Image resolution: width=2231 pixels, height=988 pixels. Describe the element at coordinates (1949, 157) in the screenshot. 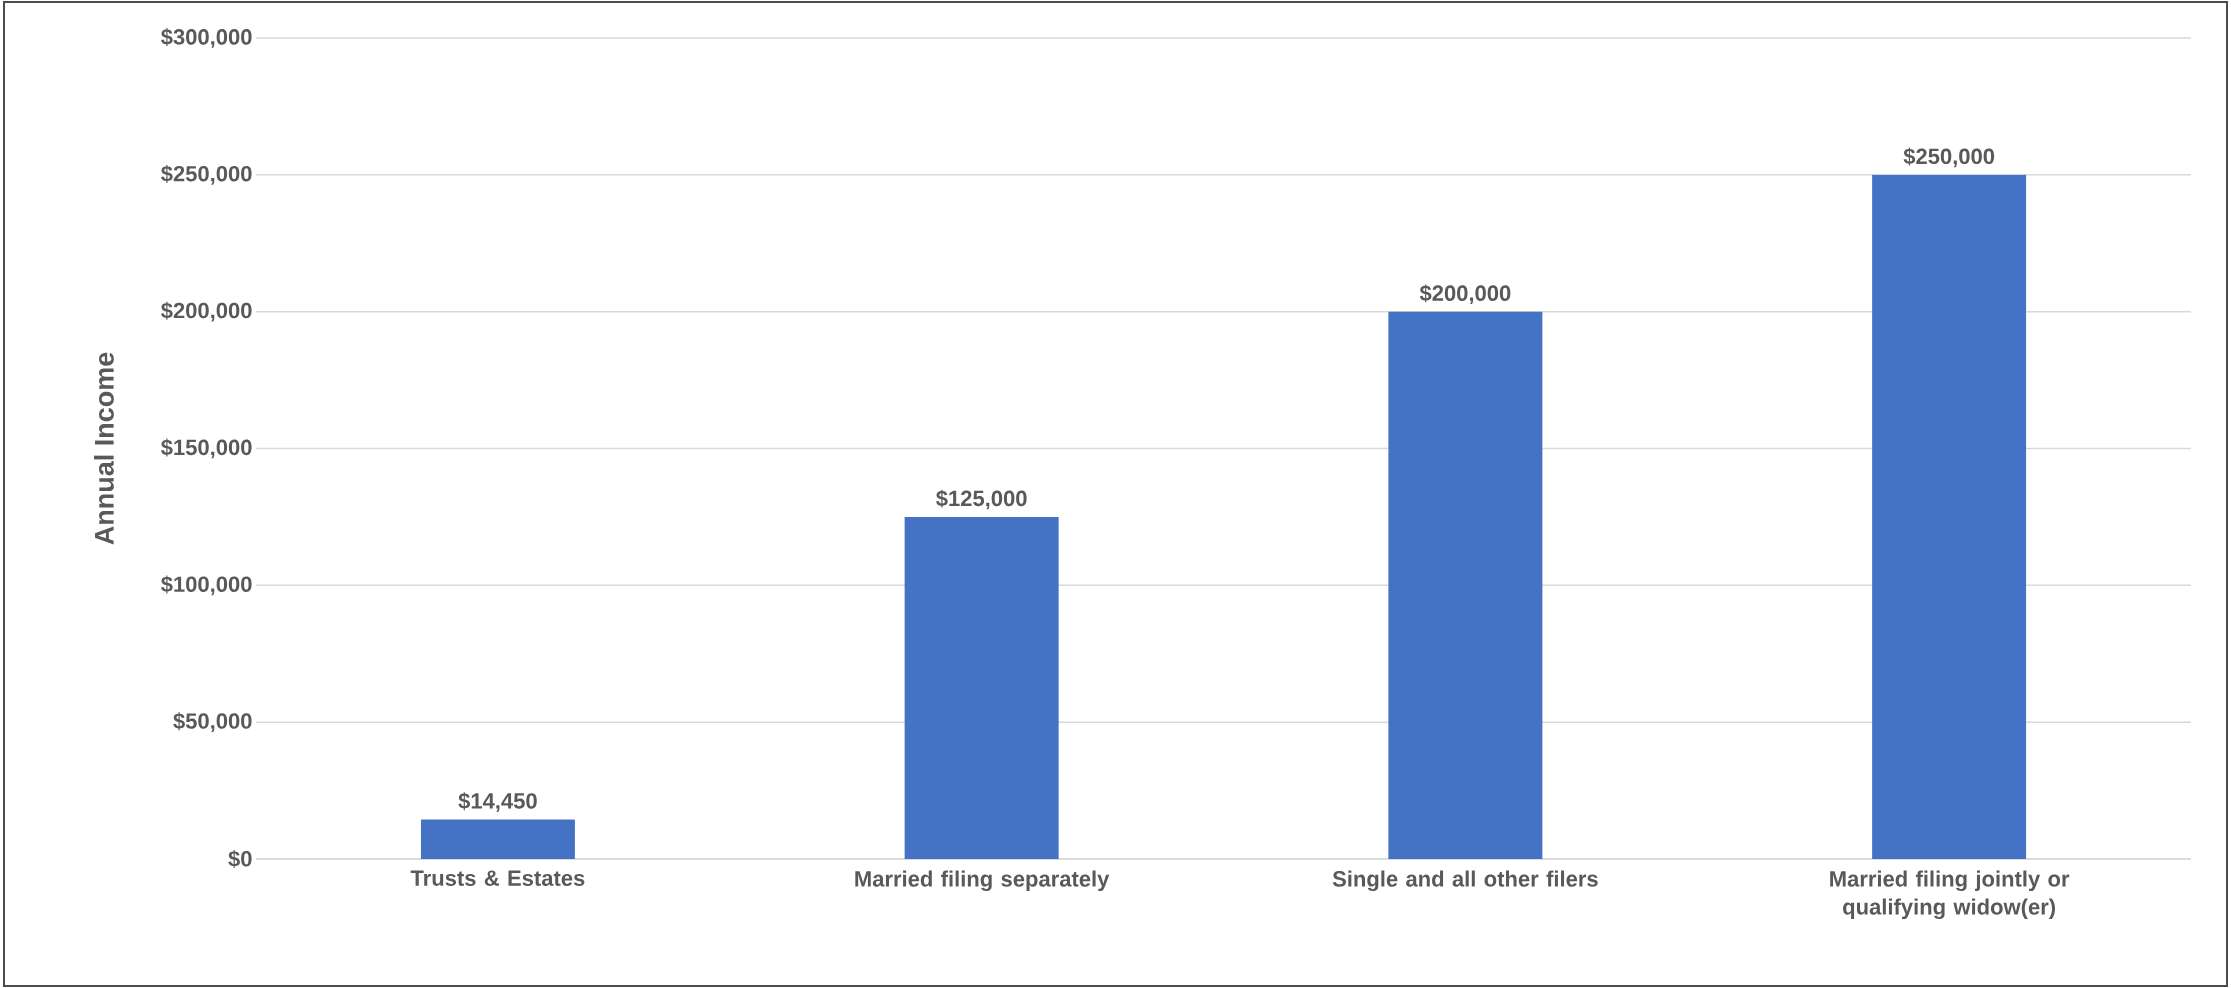

I see `data-label: $250,000` at that location.